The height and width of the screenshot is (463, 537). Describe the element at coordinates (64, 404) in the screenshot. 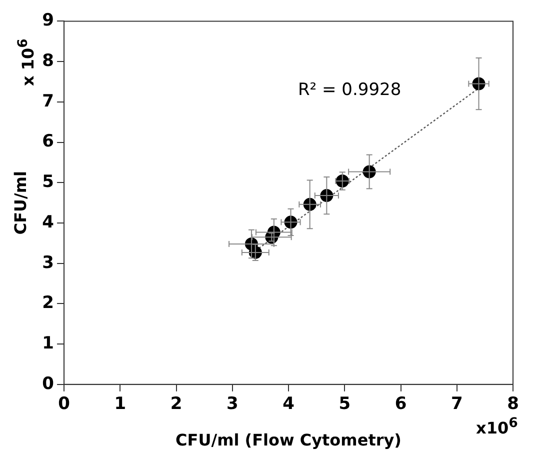

I see `x-tick-label: 0` at that location.